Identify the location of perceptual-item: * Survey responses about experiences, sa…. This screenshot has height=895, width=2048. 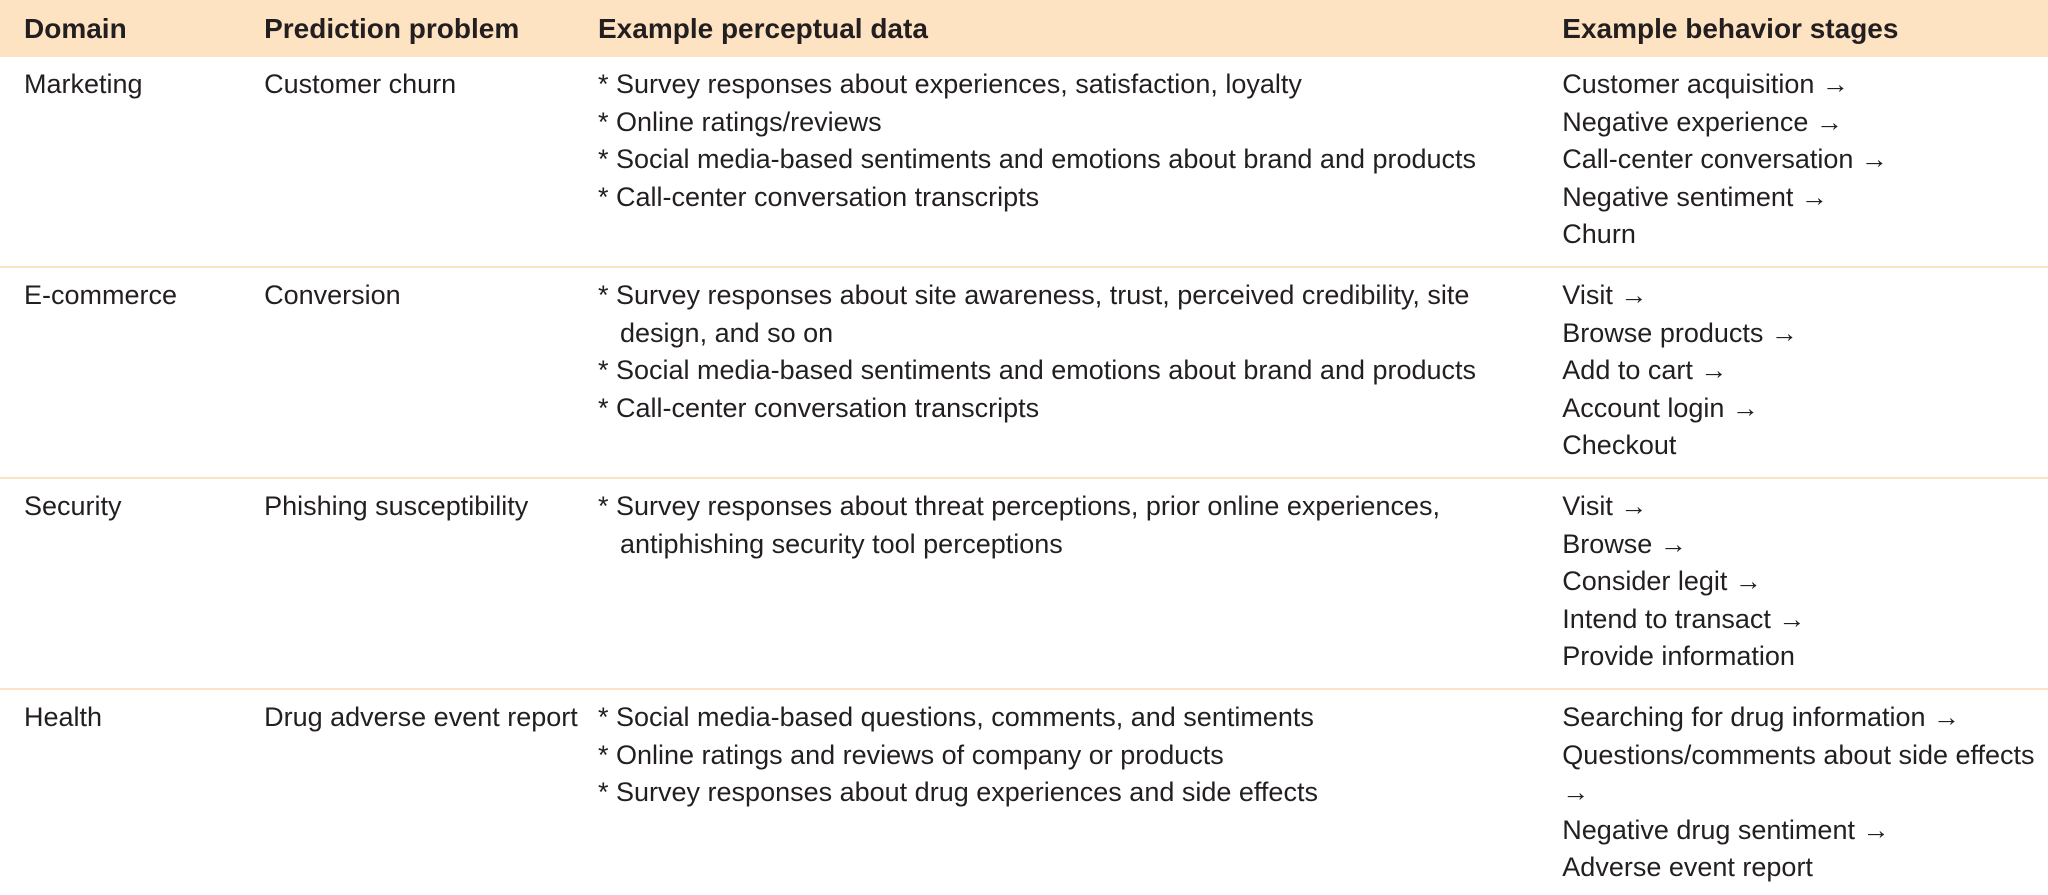
(950, 84).